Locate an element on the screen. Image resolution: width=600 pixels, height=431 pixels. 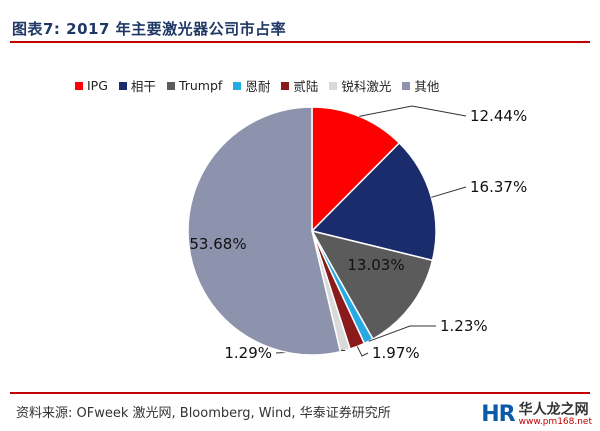
legend-label: 恩耐 is located at coordinates (258, 86).